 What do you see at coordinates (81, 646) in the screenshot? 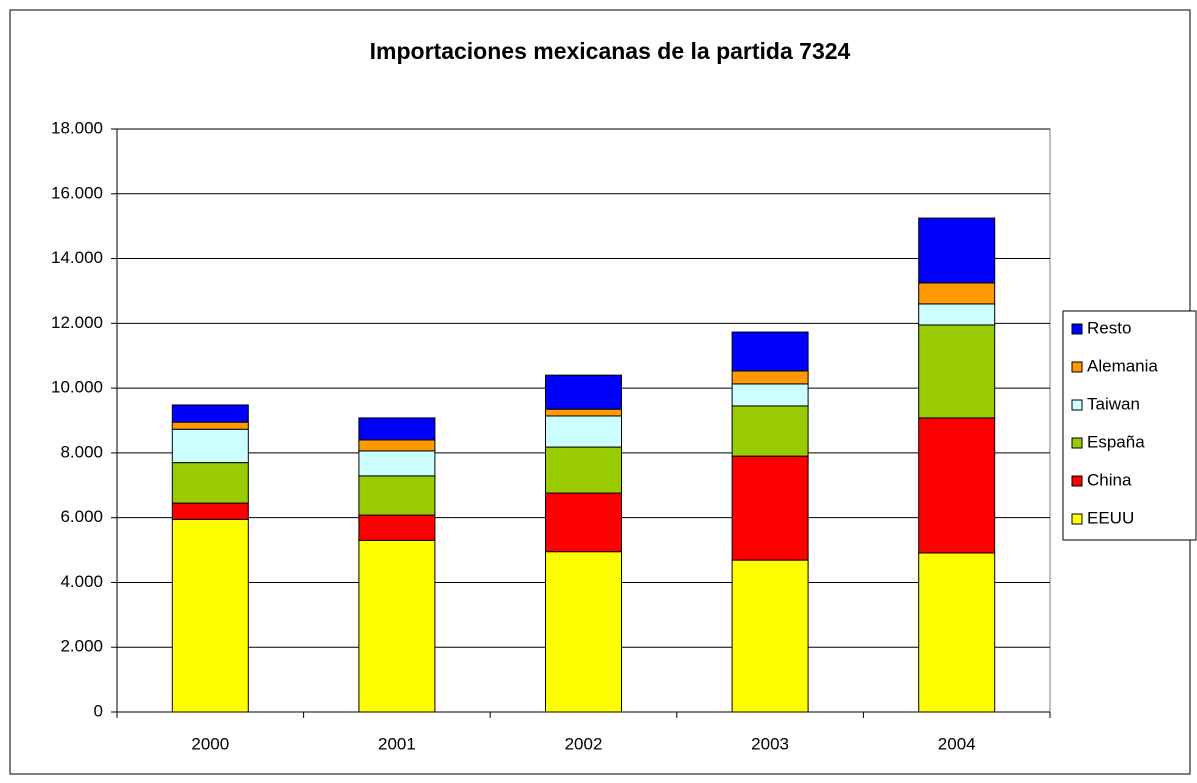
I see `y-tick-label: 2.000` at bounding box center [81, 646].